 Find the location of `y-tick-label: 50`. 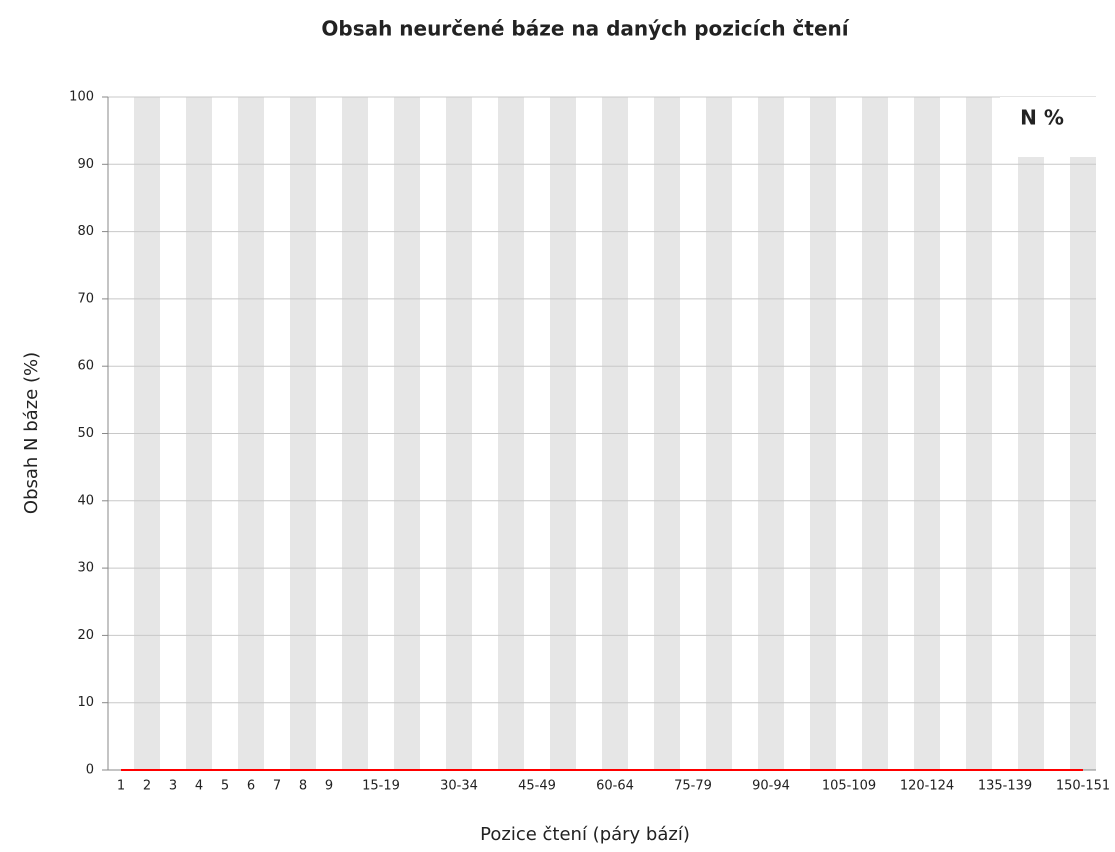

y-tick-label: 50 is located at coordinates (85, 433).